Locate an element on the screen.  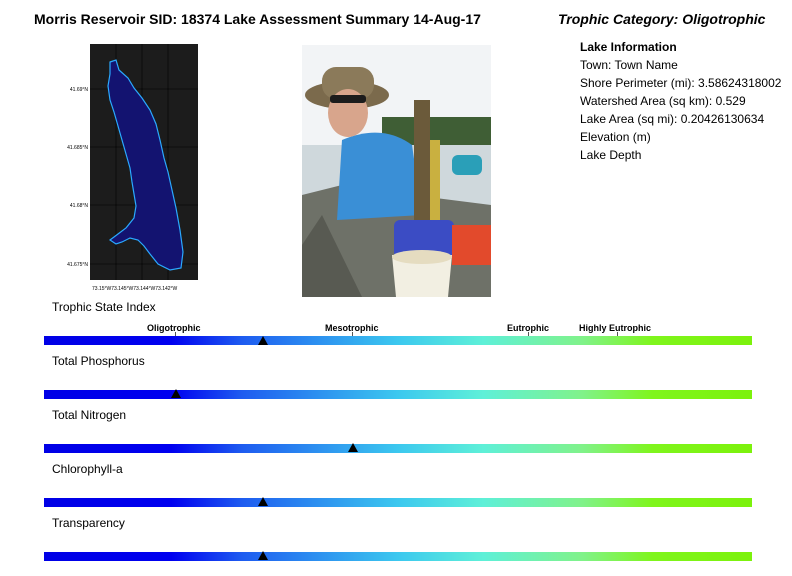
total-phosphorus-label: Total Phosphorus is located at coordinates (98, 361).